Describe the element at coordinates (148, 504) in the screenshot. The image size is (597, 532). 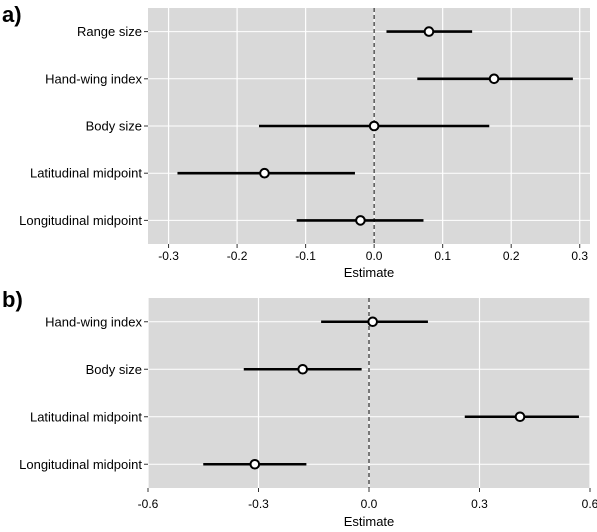
I see `x-tick-label: -0.6` at that location.